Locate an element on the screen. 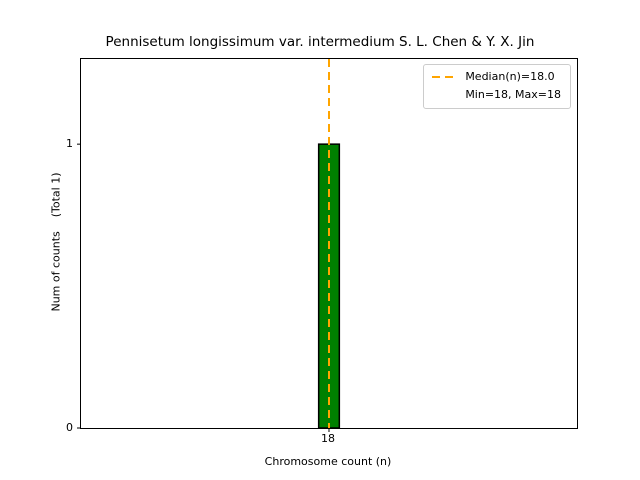  y-tick-label-0: 0 is located at coordinates (69, 427).